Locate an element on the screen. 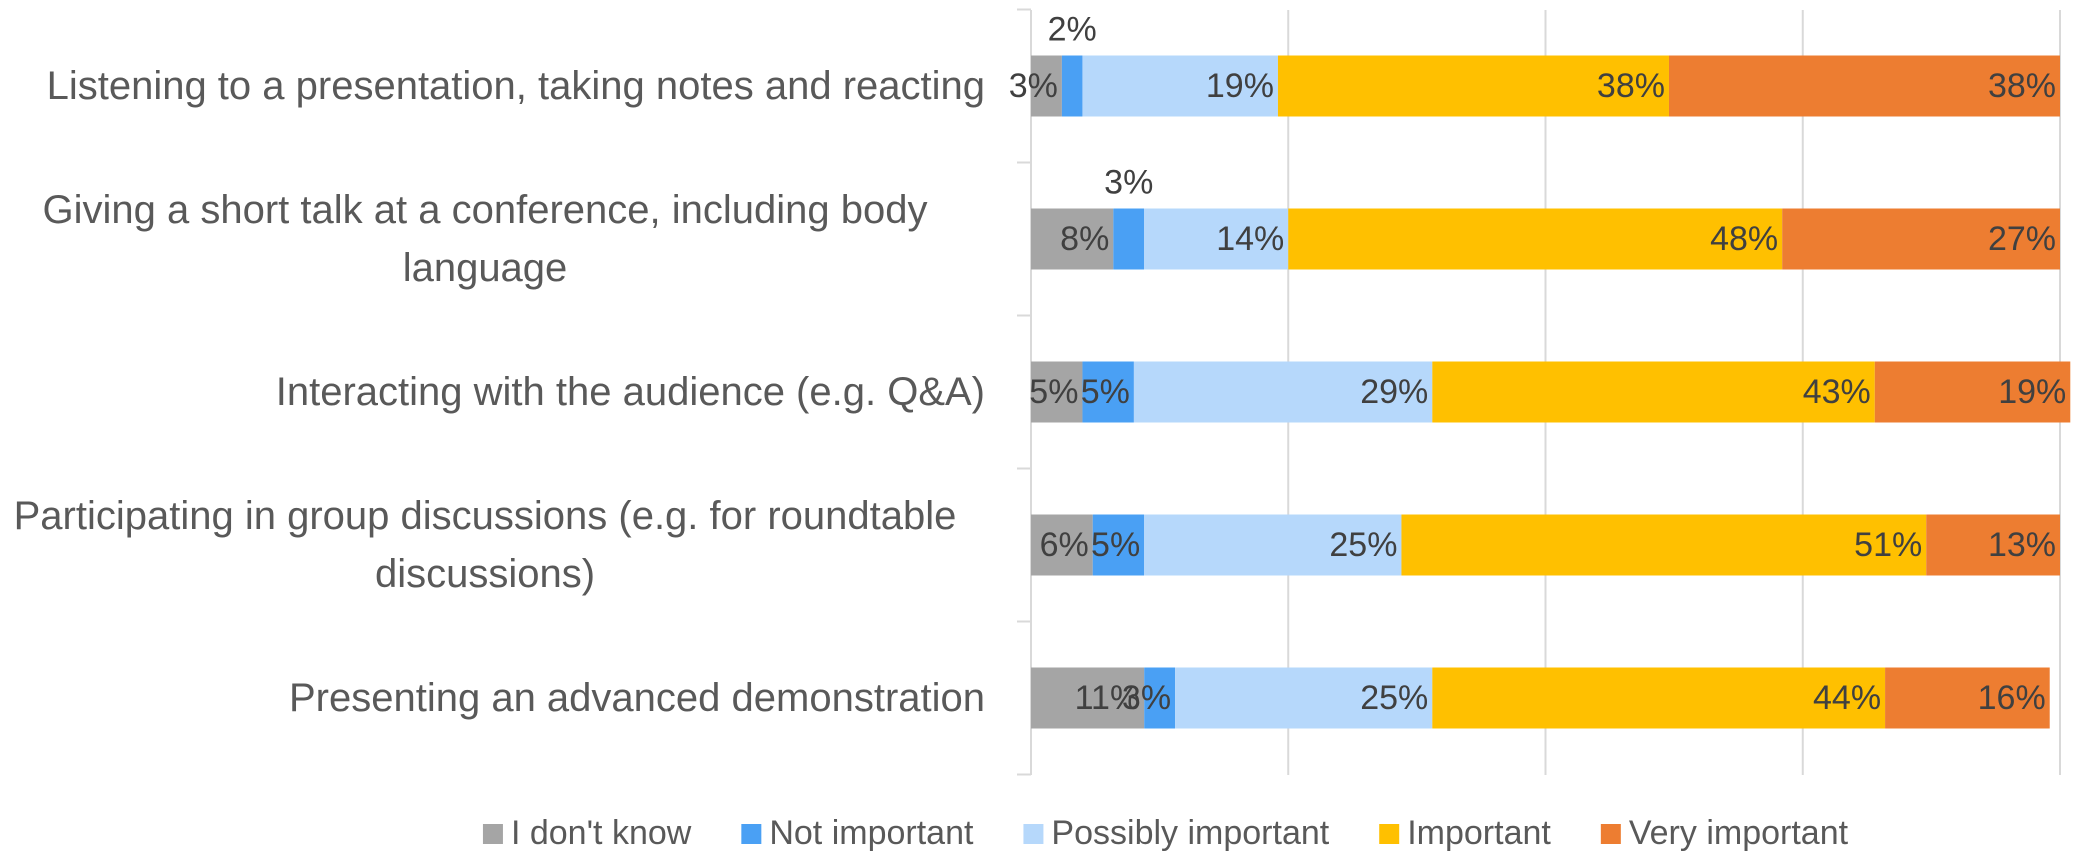 Image resolution: width=2083 pixels, height=851 pixels. legend-label: Not important is located at coordinates (871, 832).